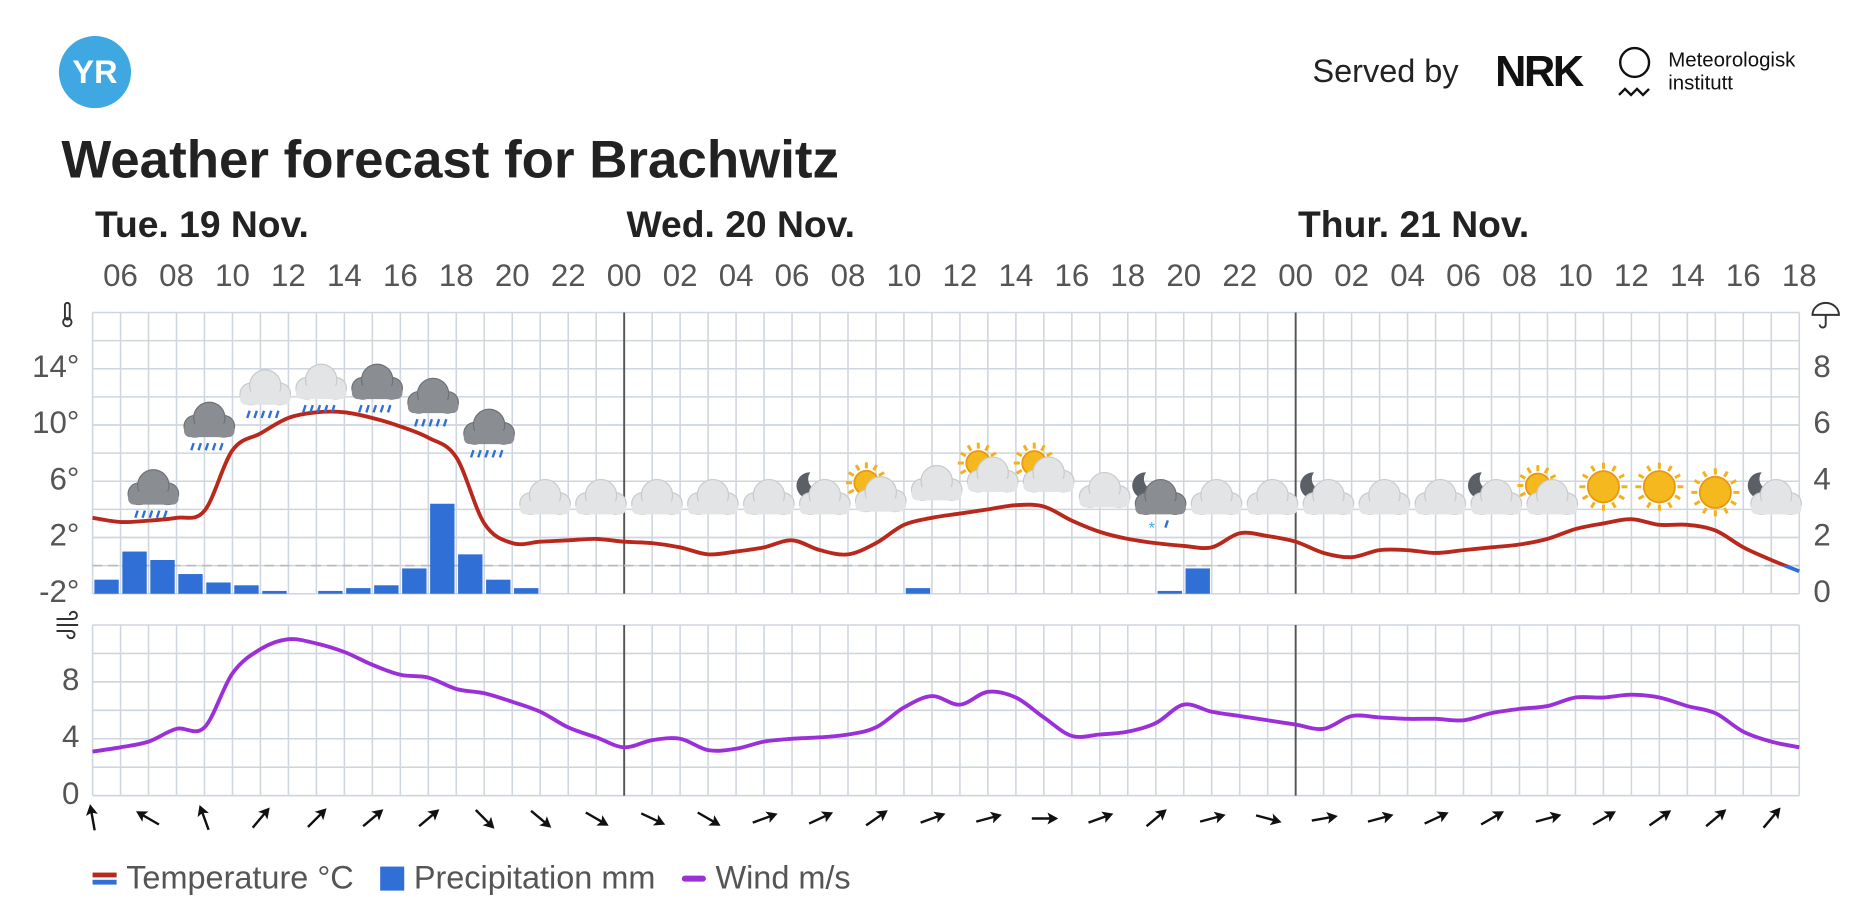  I want to click on weather-symbol: *, so click(1159, 504).